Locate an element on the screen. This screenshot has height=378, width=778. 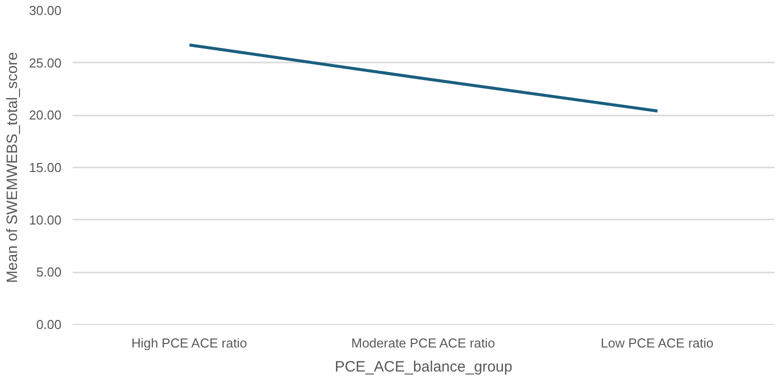
x-tick-label: Moderate PCE ACE ratio is located at coordinates (423, 343).